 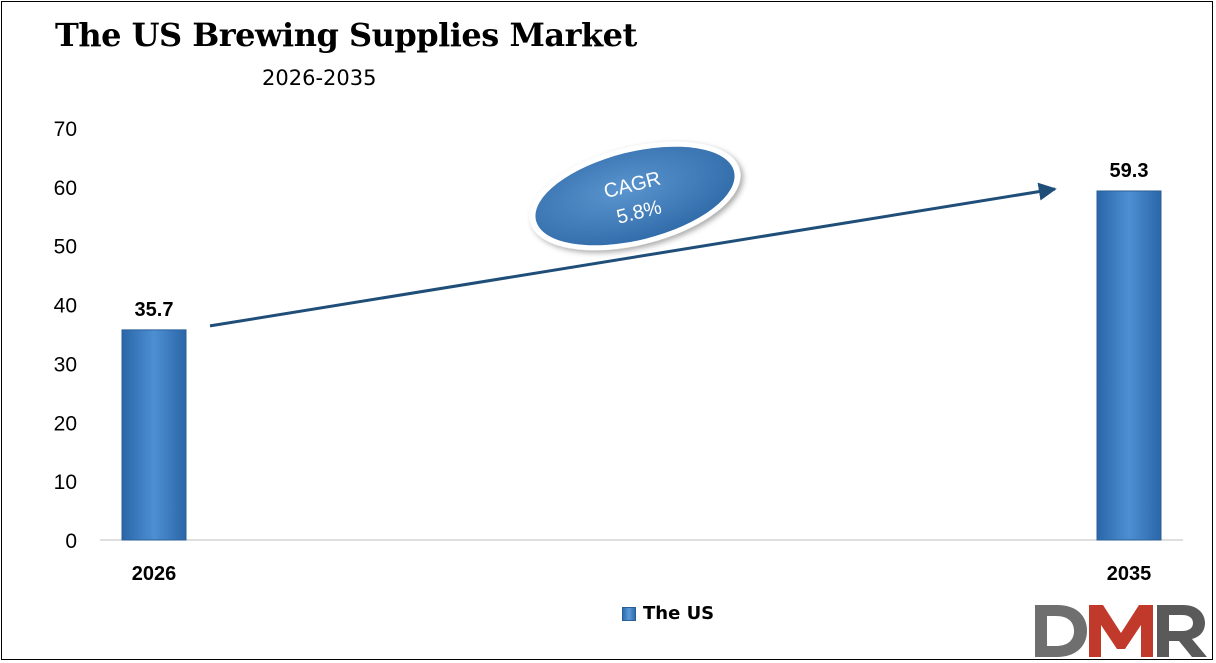 I want to click on y-tick-label: 10, so click(x=65, y=482).